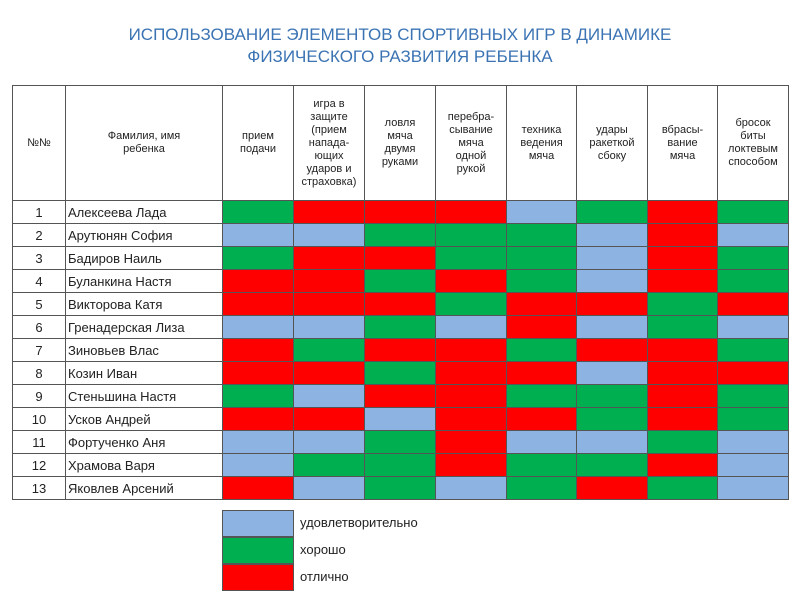  What do you see at coordinates (39, 373) in the screenshot?
I see `row-number: 8` at bounding box center [39, 373].